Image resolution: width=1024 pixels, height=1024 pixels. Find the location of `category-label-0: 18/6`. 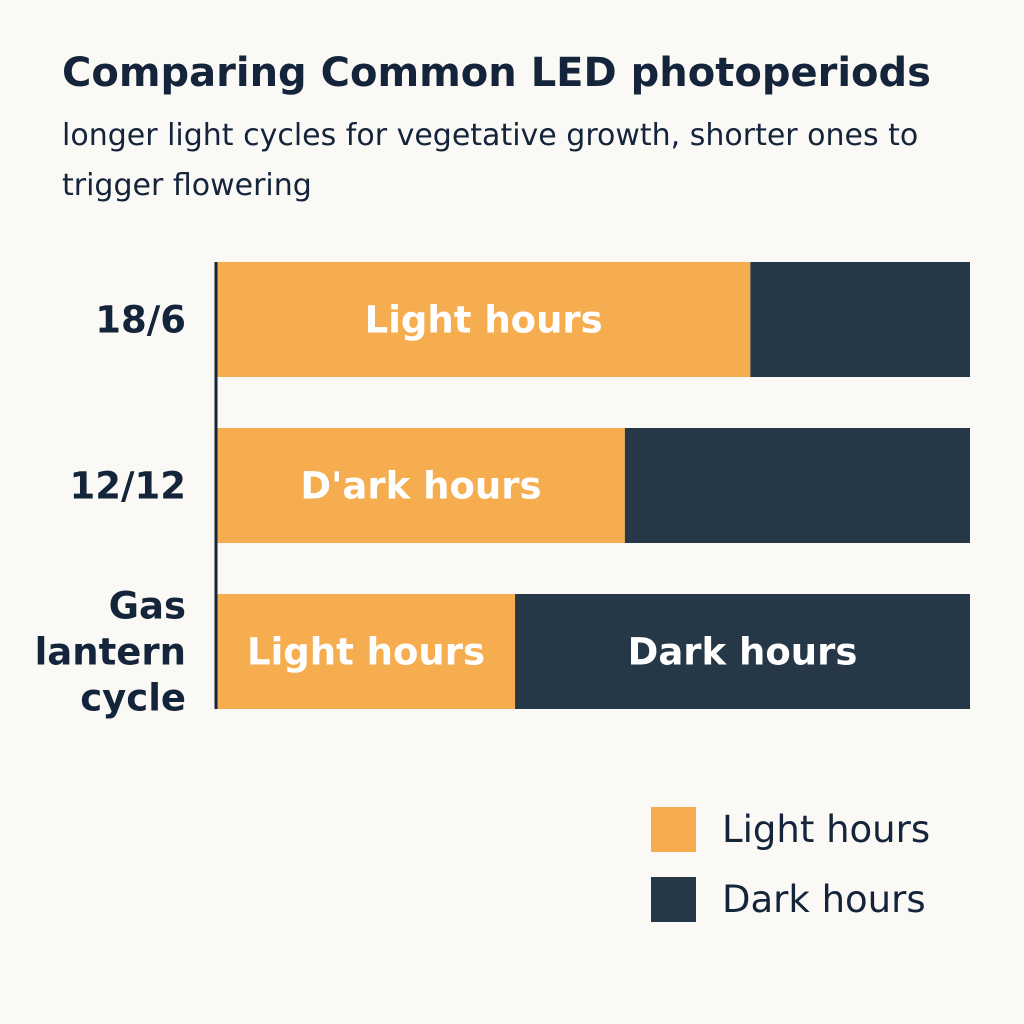

category-label-0: 18/6 is located at coordinates (140, 320).